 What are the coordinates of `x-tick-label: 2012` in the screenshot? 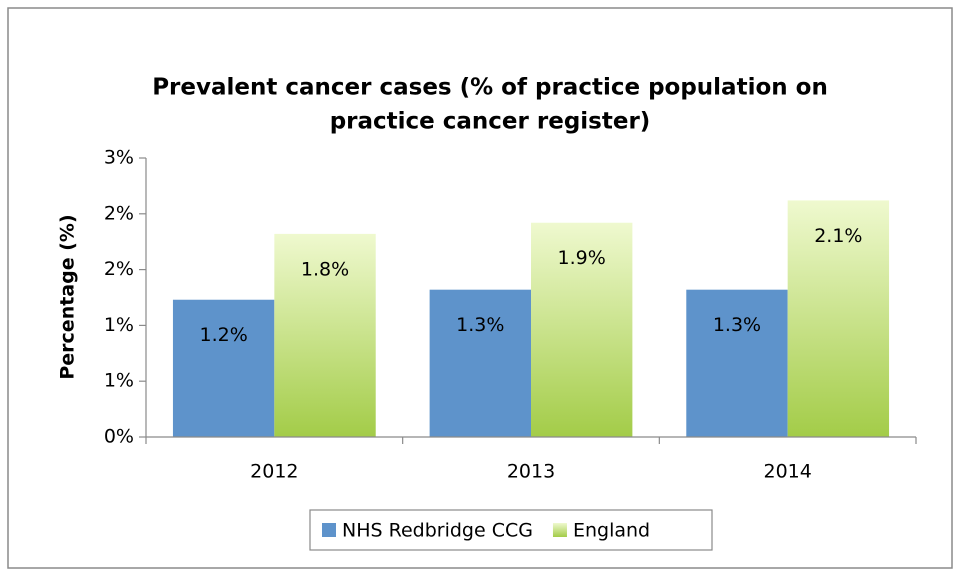 It's located at (274, 472).